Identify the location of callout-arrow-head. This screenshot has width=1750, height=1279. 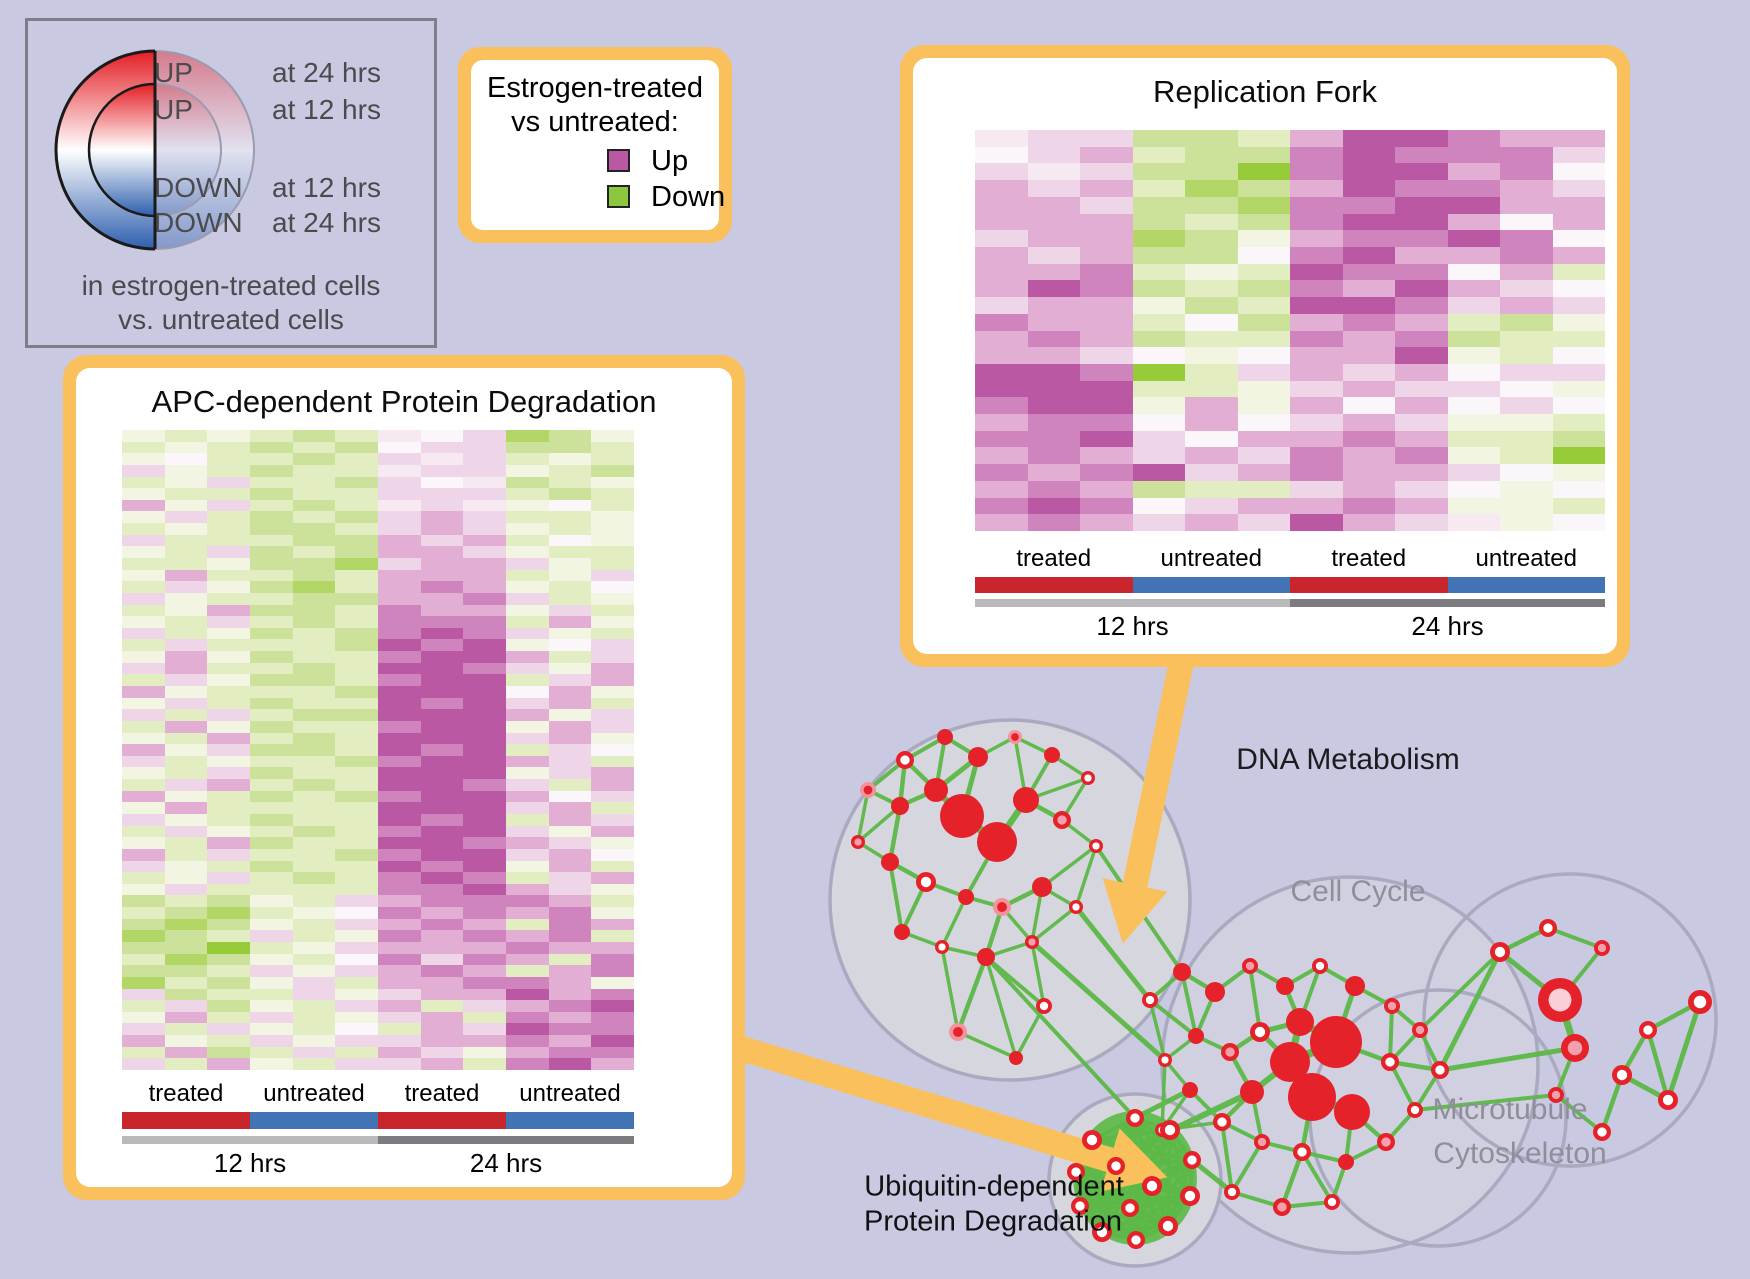
(1135, 911).